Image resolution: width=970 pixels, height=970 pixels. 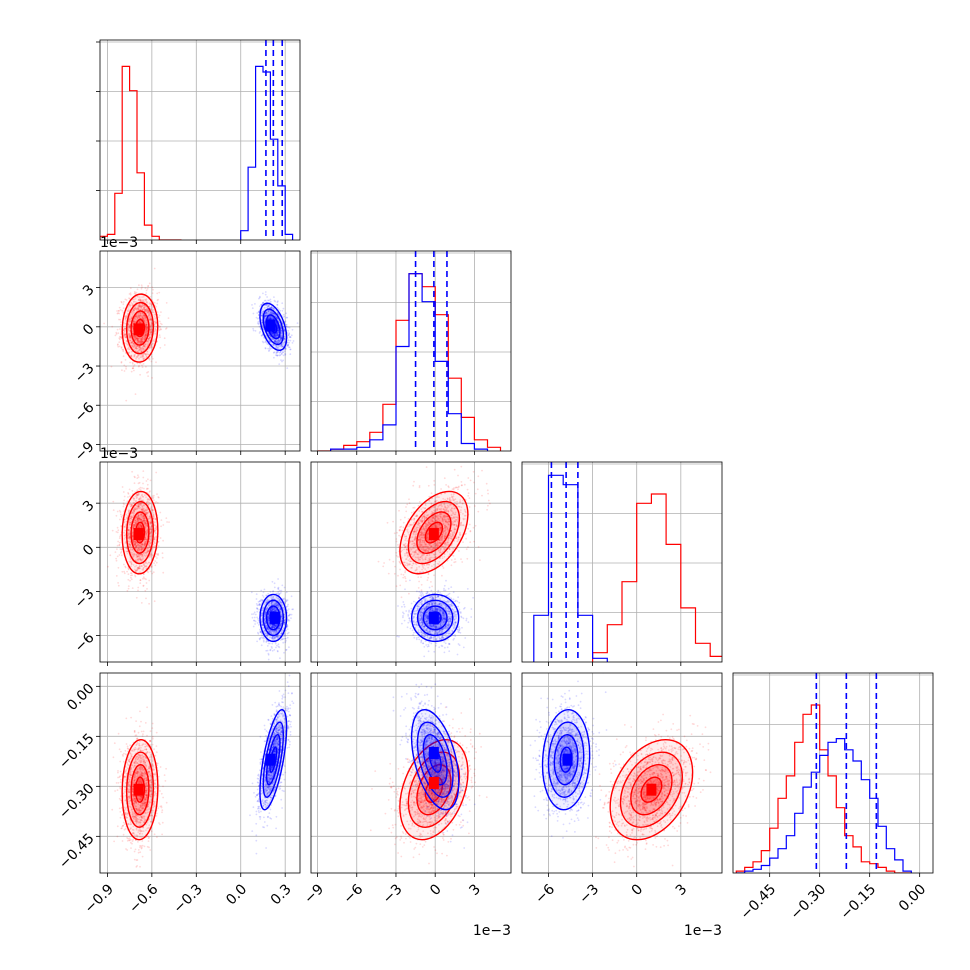 What do you see at coordinates (138, 329) in the screenshot?
I see `peak-density-marker` at bounding box center [138, 329].